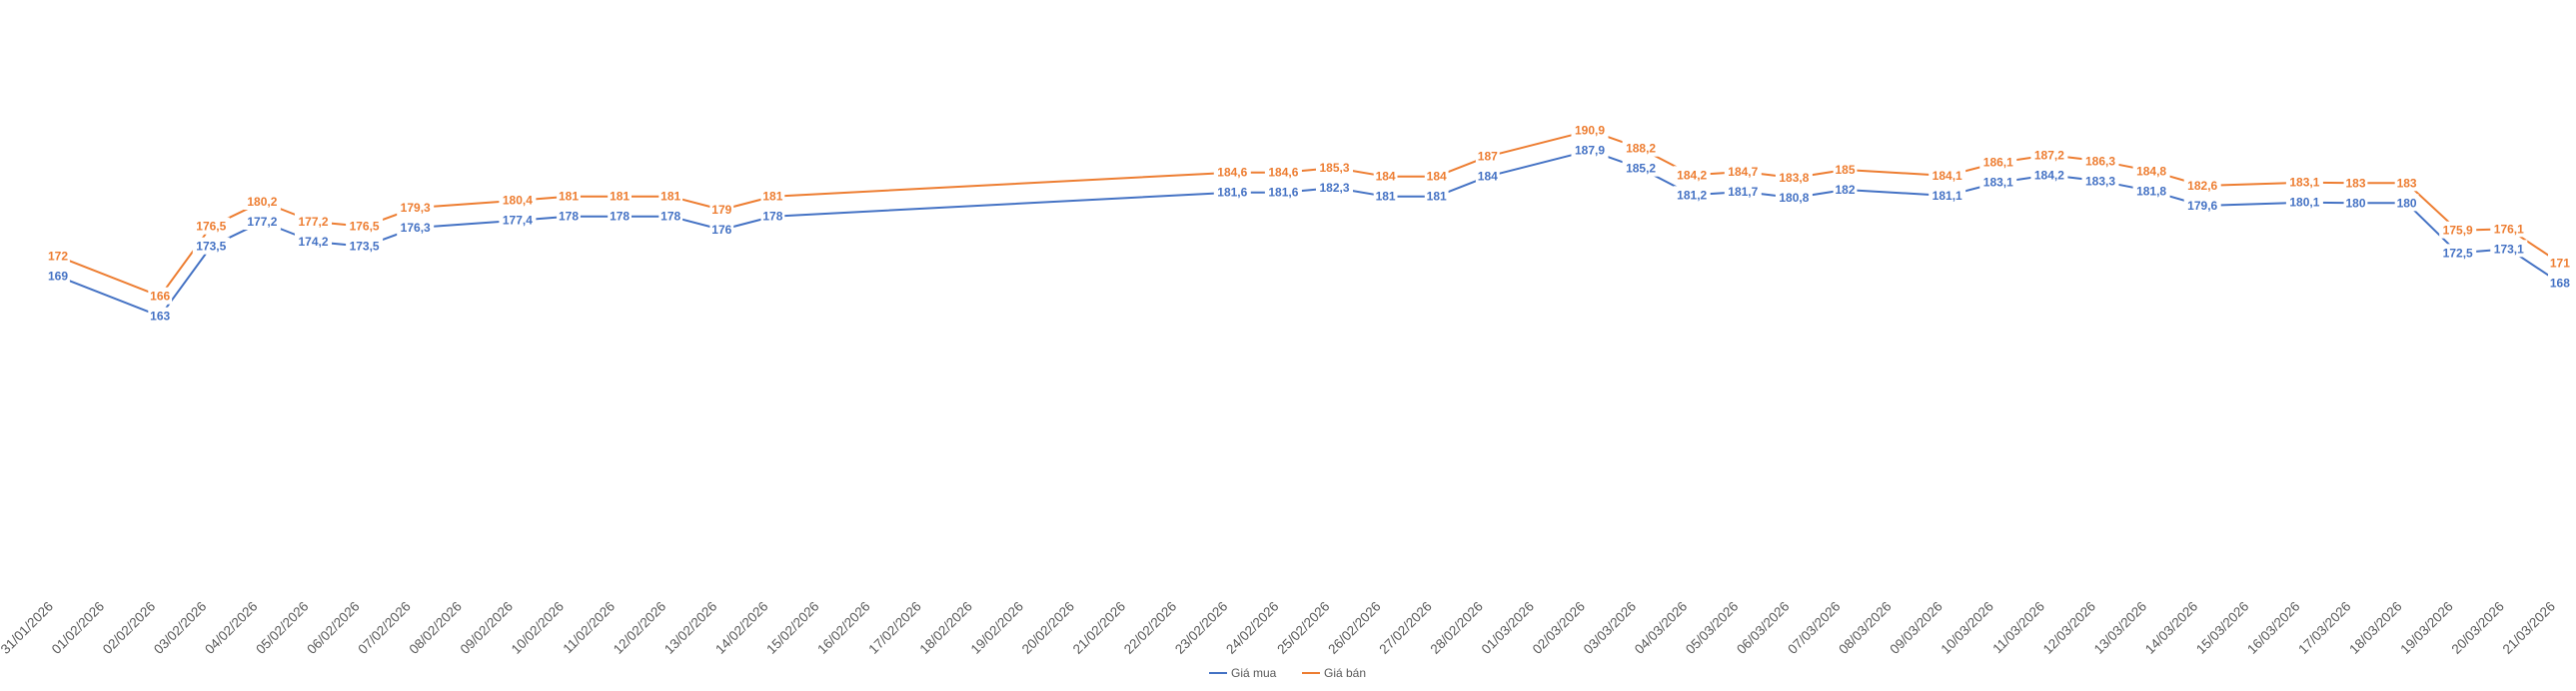  Describe the element at coordinates (1334, 188) in the screenshot. I see `data-label-buy: 182,3` at that location.